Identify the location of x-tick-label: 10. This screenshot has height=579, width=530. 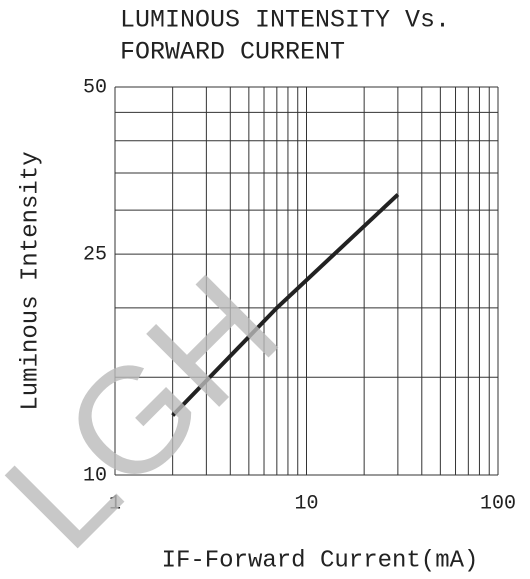
(306, 503).